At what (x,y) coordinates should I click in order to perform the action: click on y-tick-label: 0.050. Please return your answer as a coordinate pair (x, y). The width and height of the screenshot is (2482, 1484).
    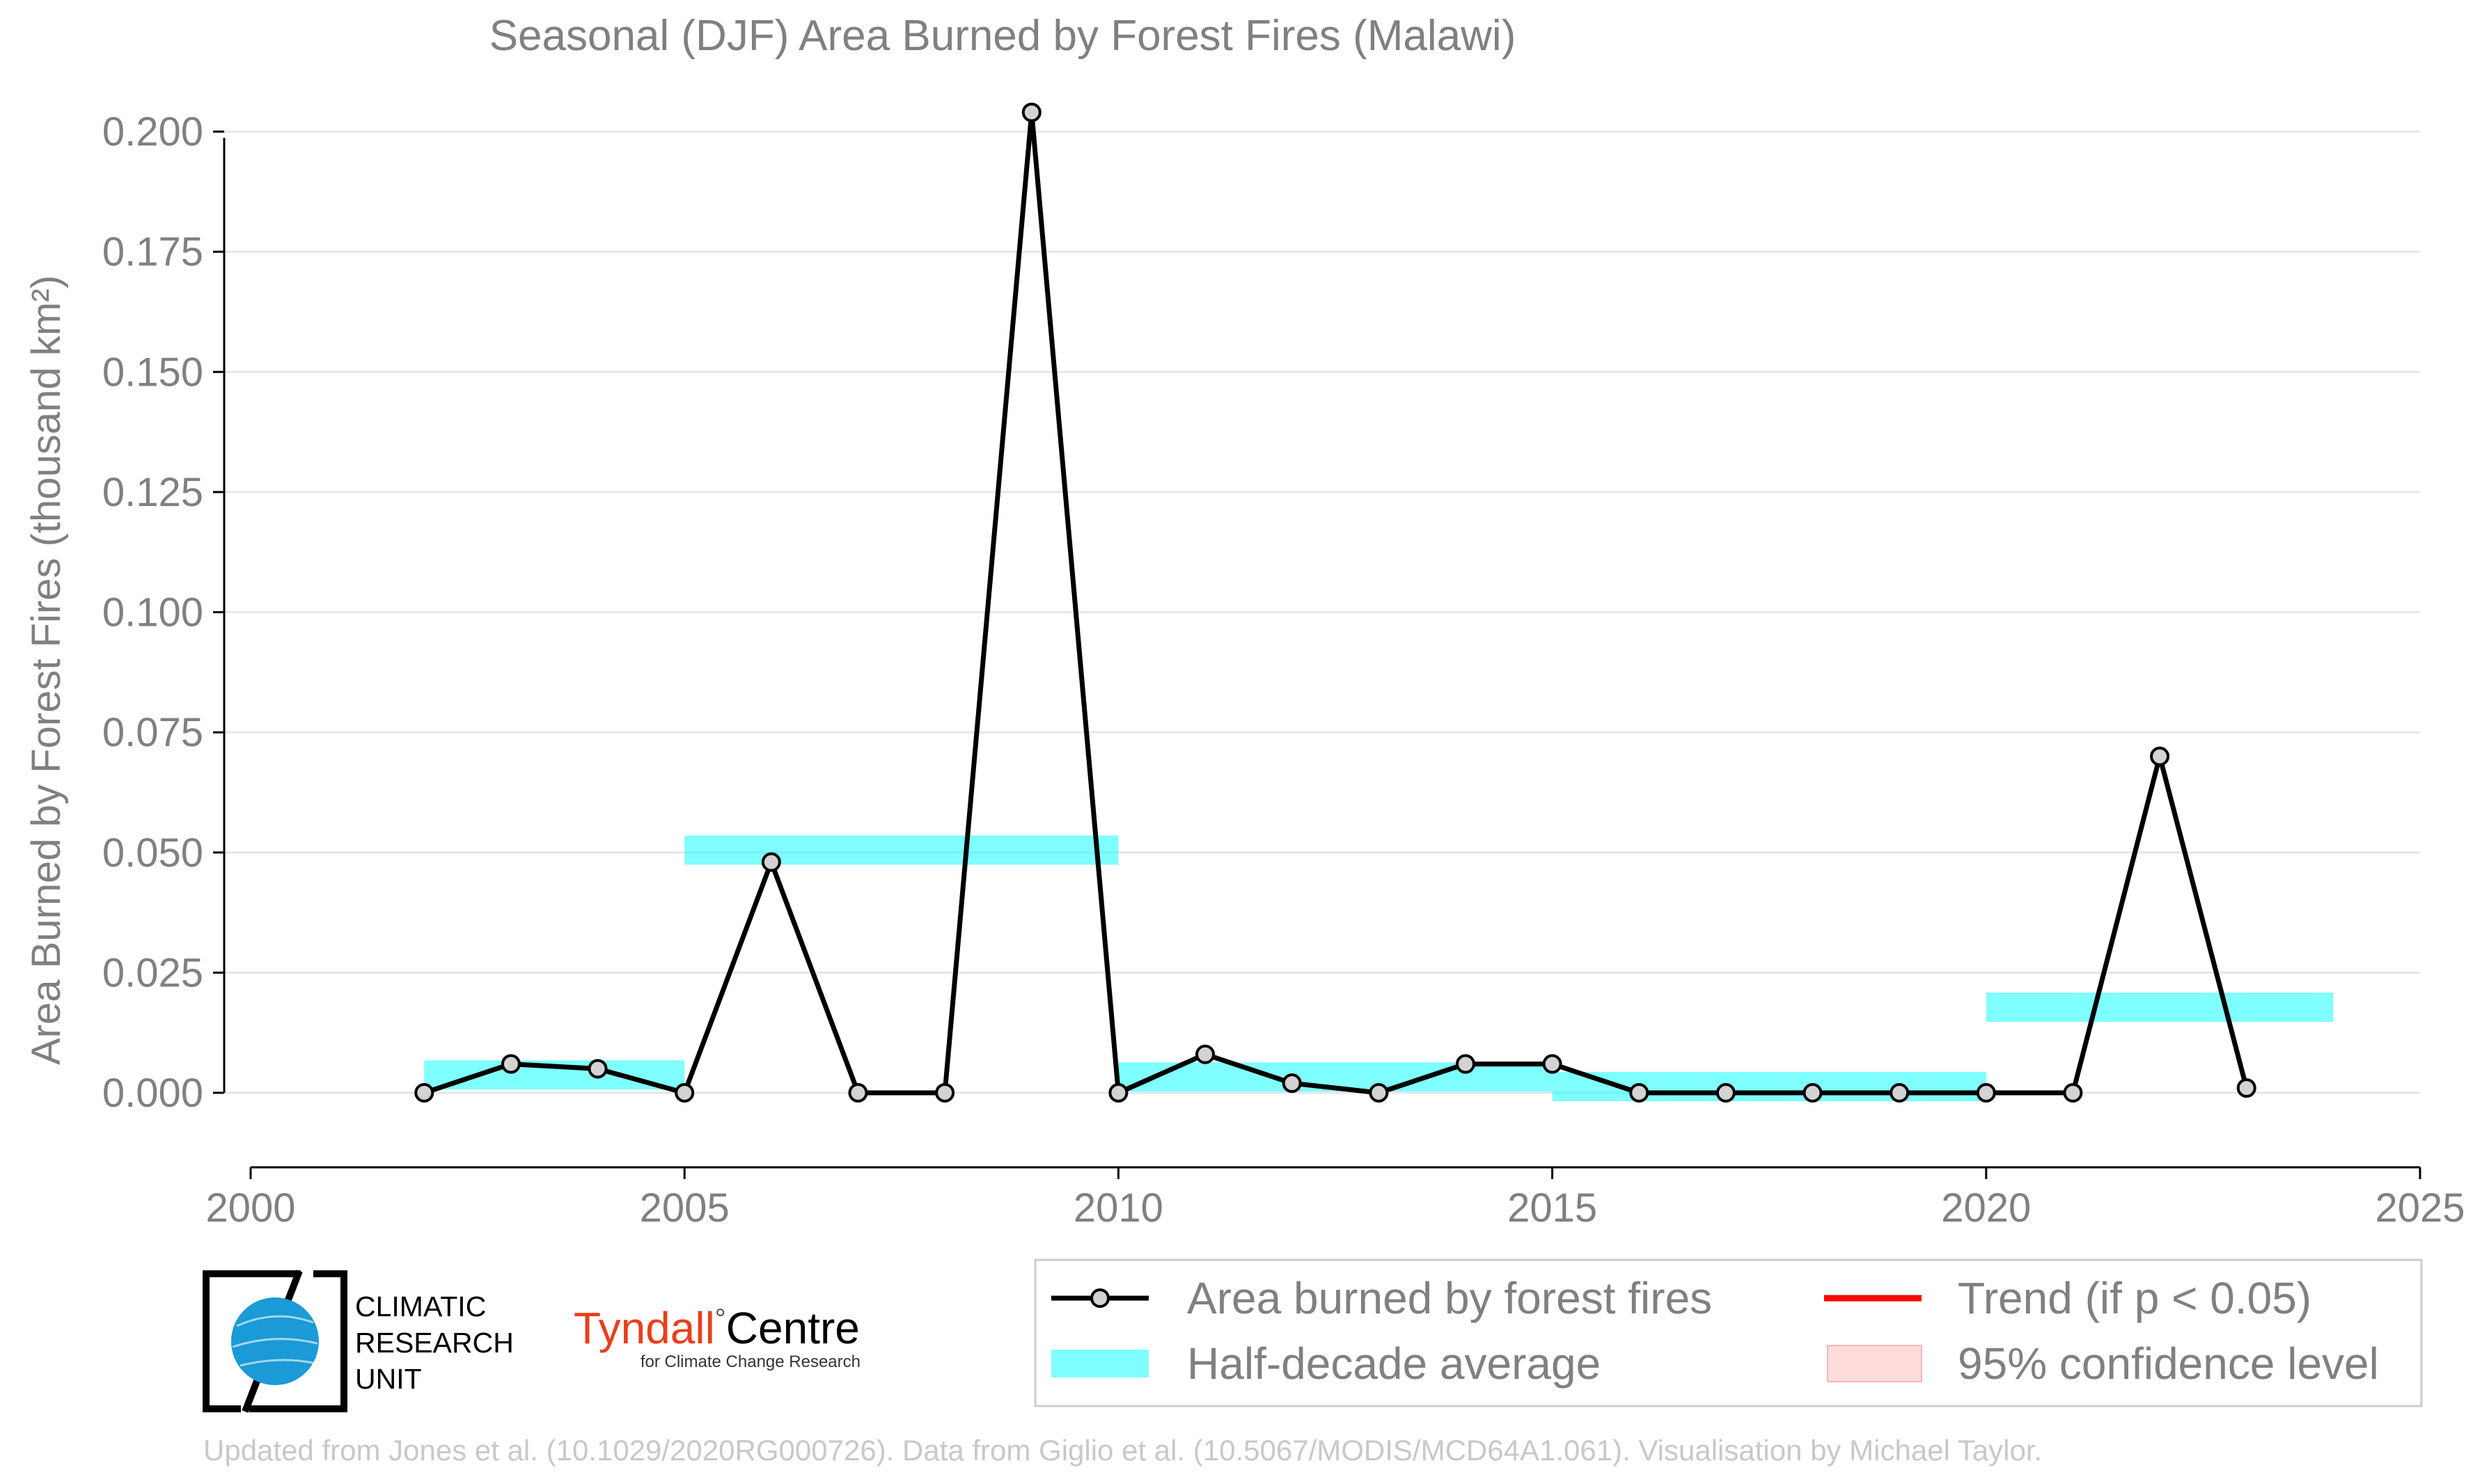
    Looking at the image, I should click on (152, 853).